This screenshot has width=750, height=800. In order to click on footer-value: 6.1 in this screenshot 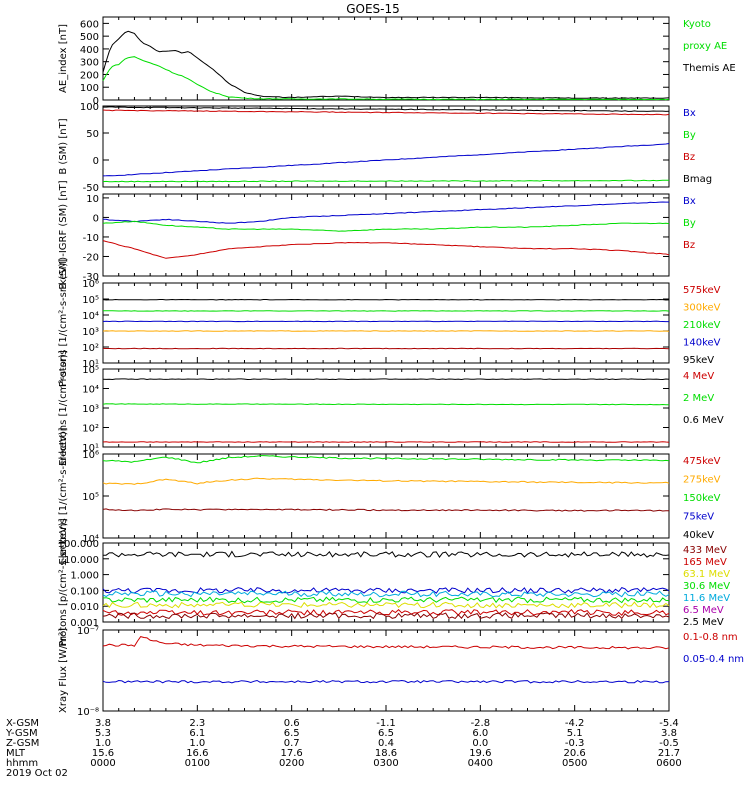, I will do `click(197, 733)`.